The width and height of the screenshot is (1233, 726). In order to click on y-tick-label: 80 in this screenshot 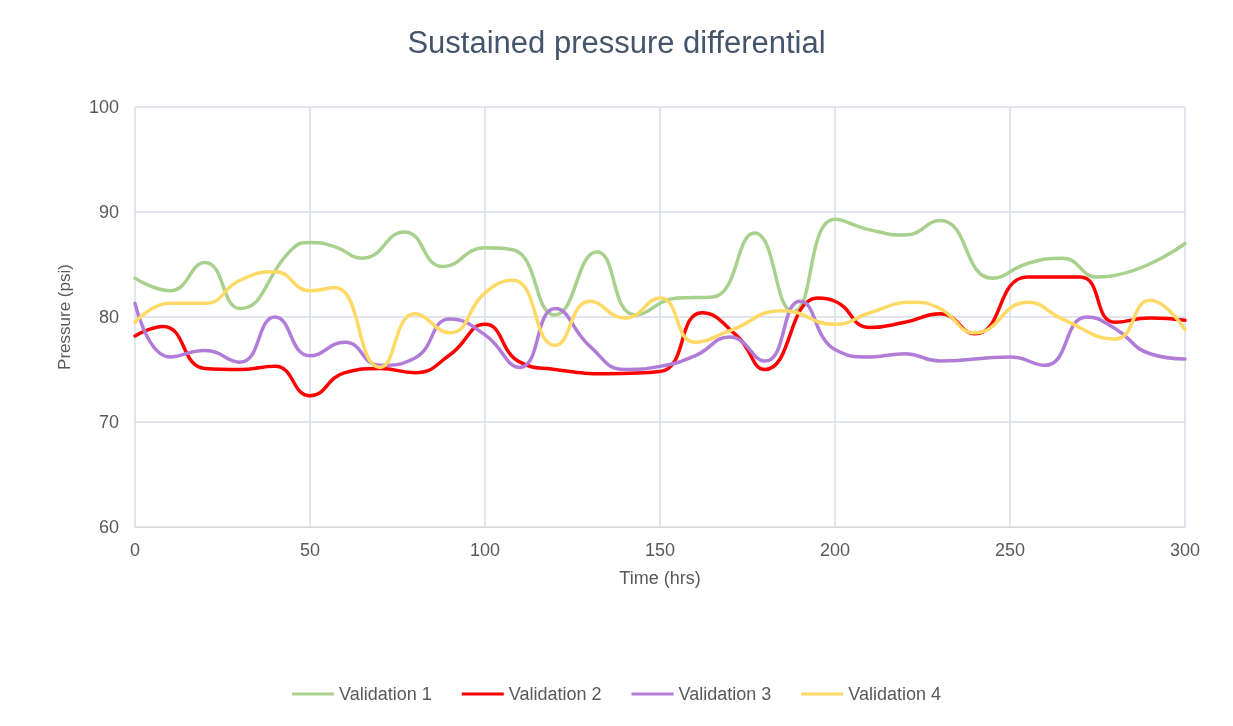, I will do `click(108, 317)`.